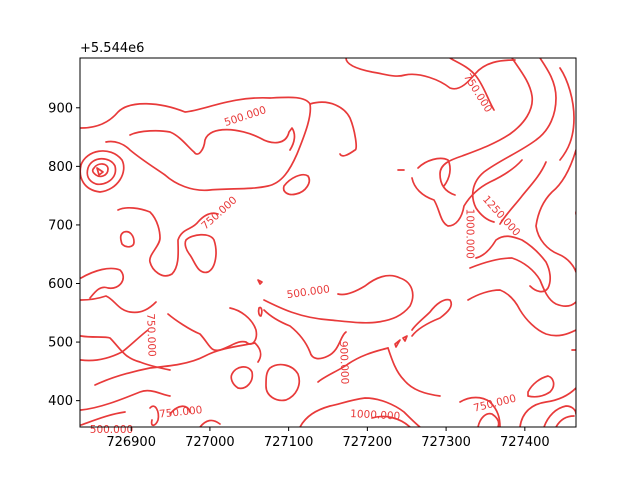 This screenshot has height=480, width=640. I want to click on y-axis: 400 500 600 700 800 900, so click(64, 255).